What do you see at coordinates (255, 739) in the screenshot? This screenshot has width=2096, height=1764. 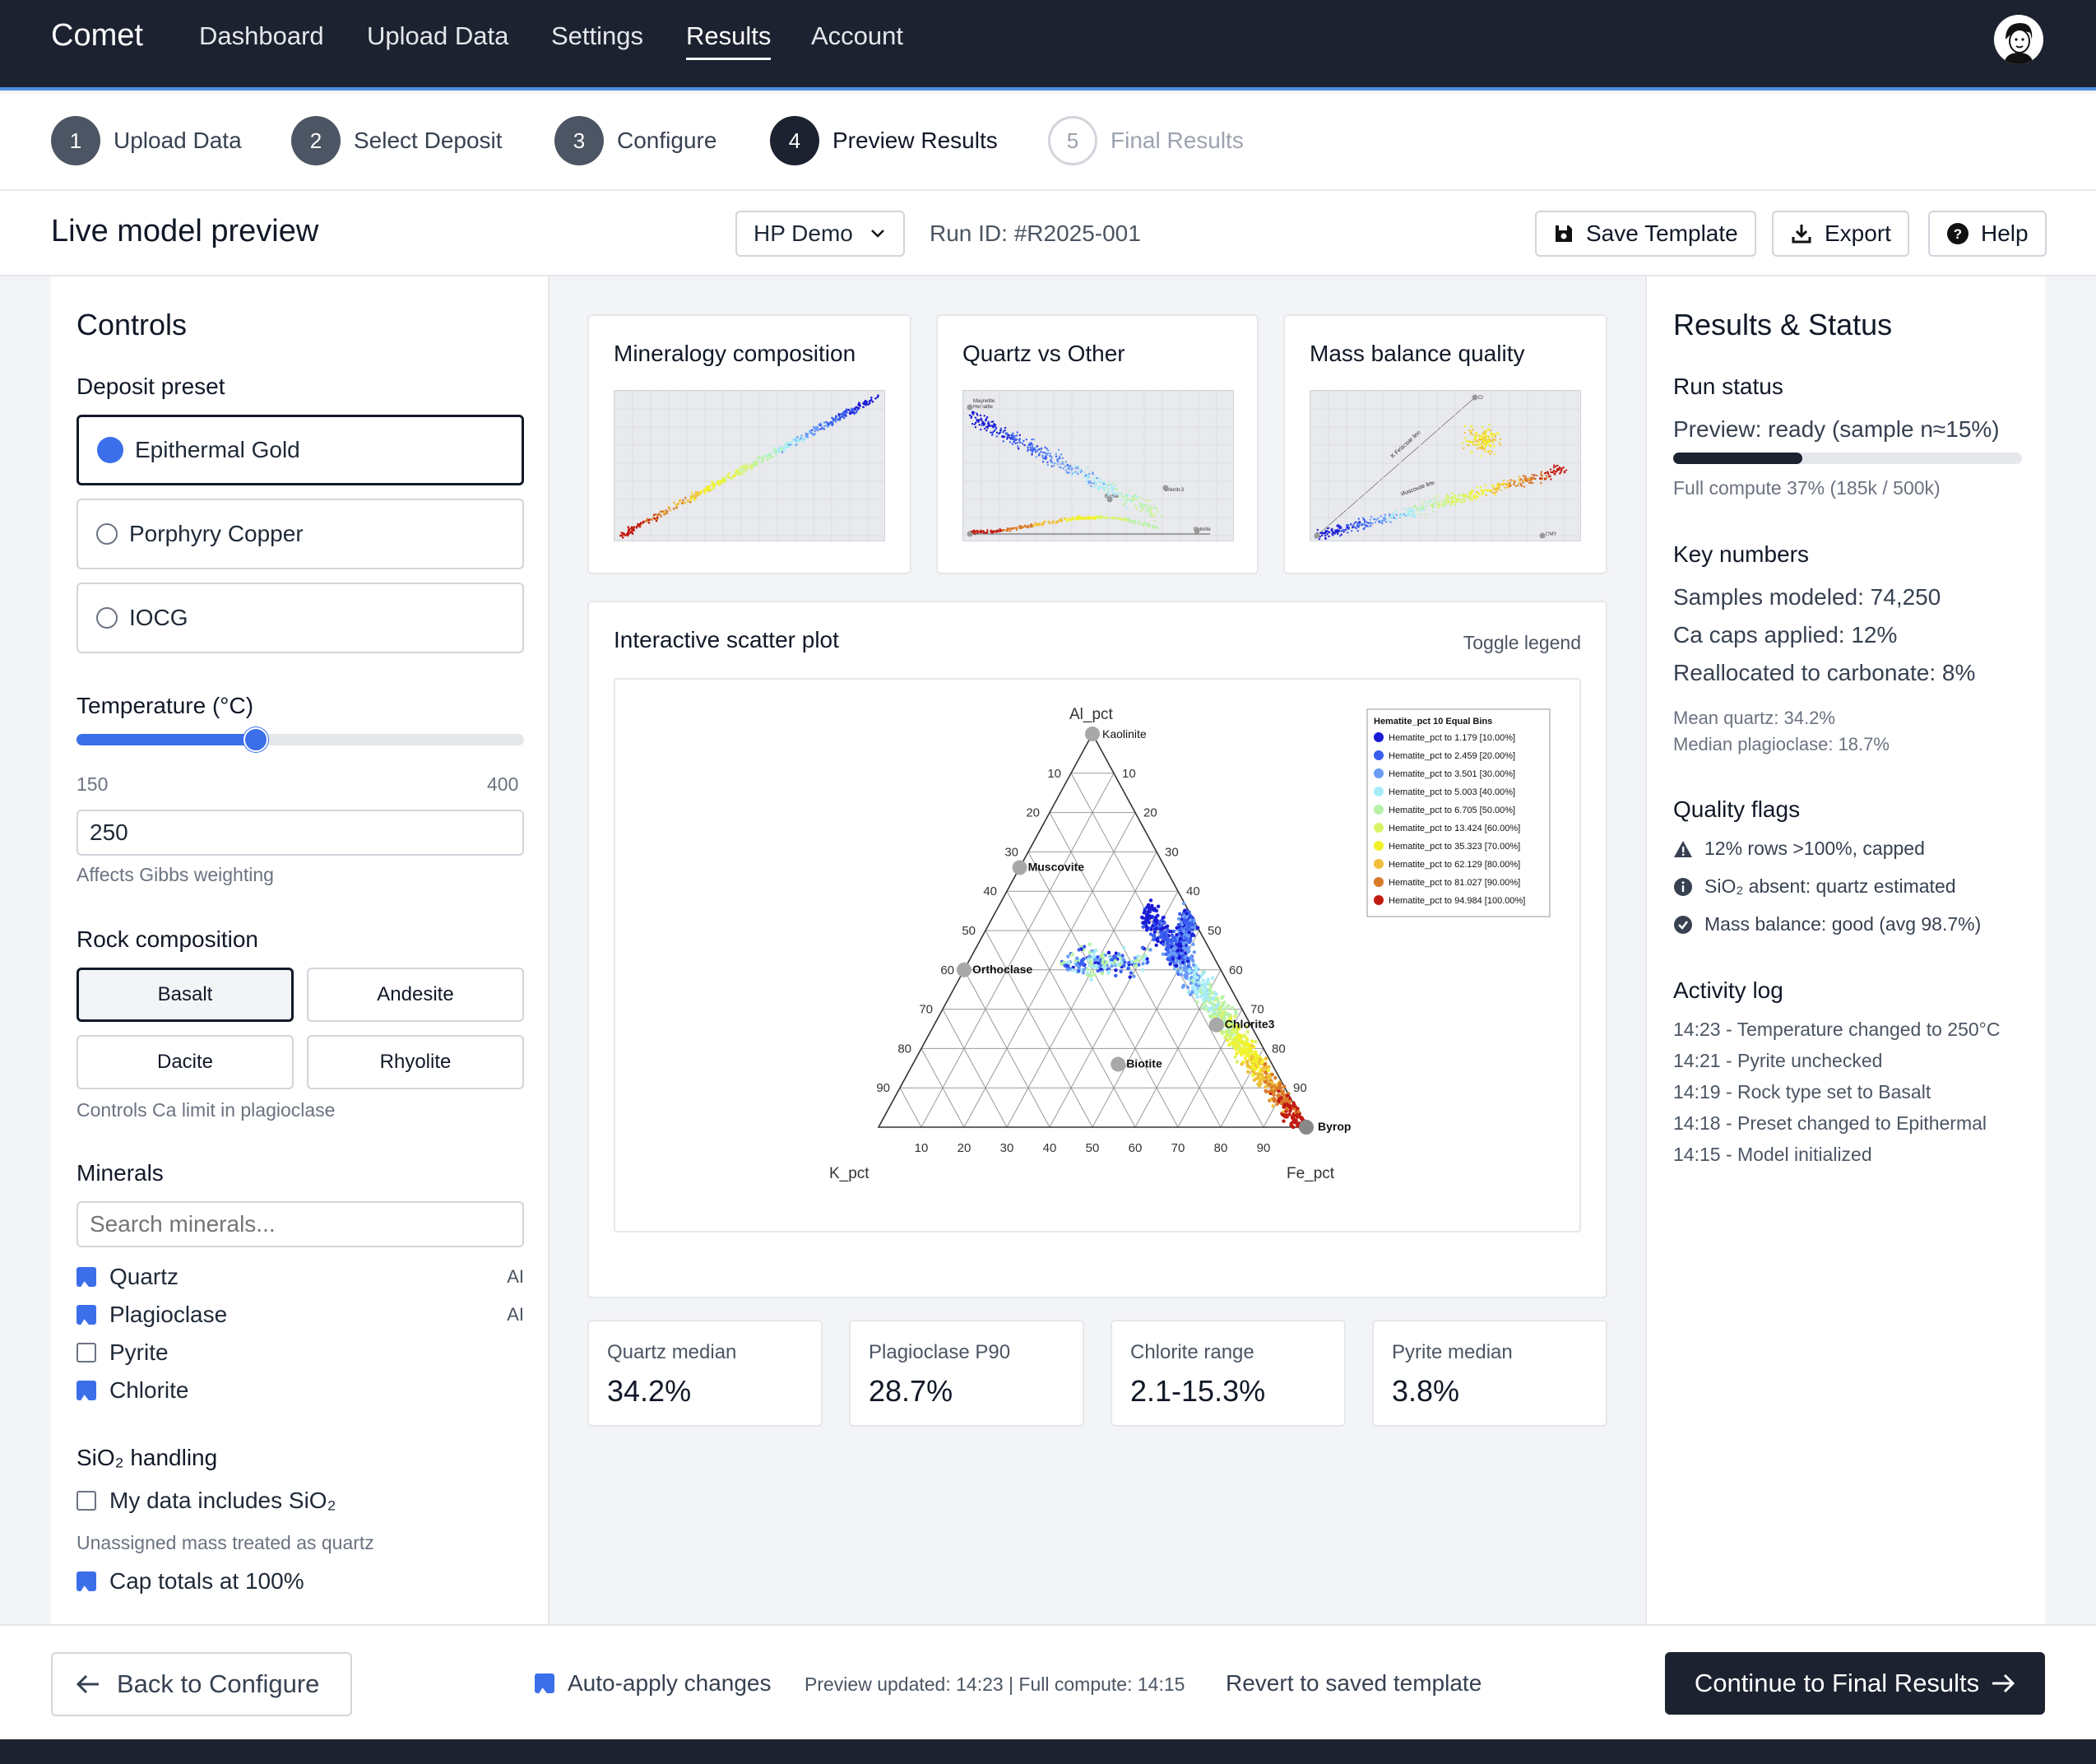 I see `slider-thumb` at bounding box center [255, 739].